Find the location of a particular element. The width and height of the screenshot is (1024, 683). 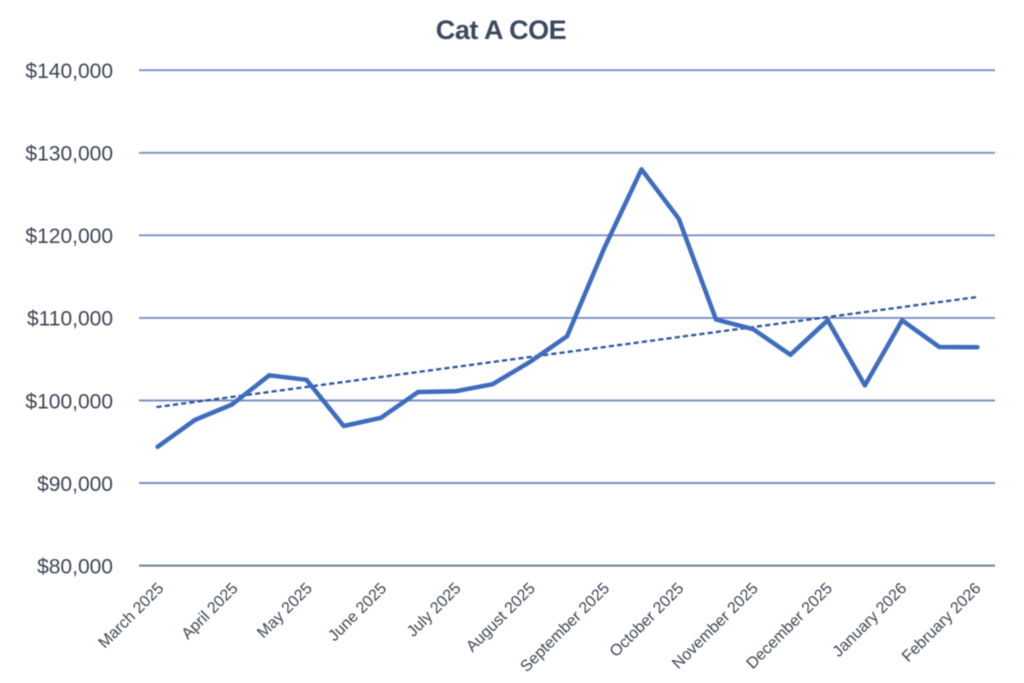

svg-text: $110,000 is located at coordinates (70, 319).